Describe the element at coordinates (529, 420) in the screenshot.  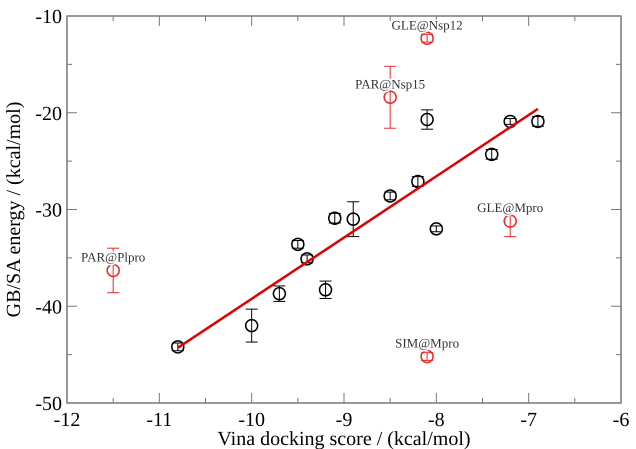
I see `x-tick-label: -7` at that location.